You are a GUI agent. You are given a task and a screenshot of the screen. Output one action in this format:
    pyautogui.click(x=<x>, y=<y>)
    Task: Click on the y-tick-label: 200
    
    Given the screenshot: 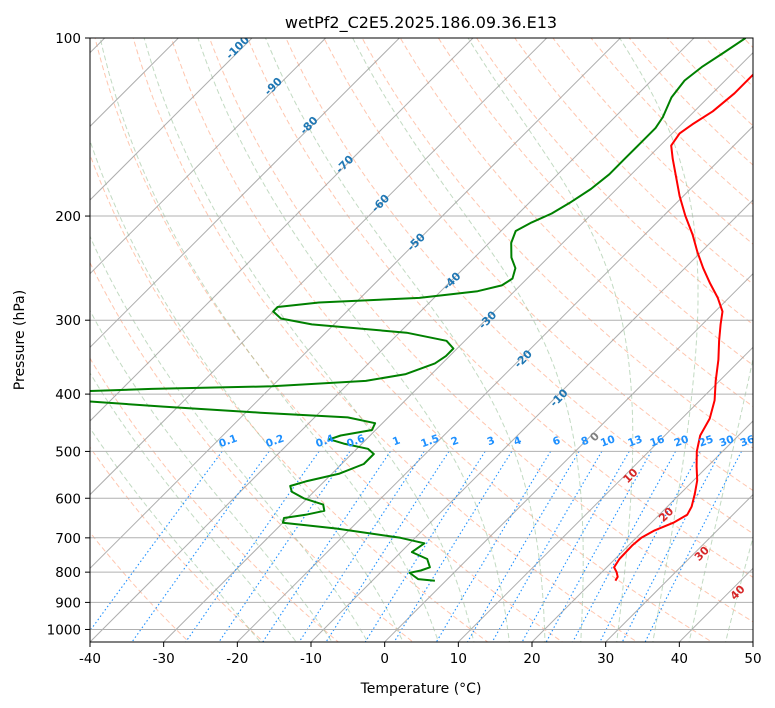 What is the action you would take?
    pyautogui.click(x=68, y=217)
    